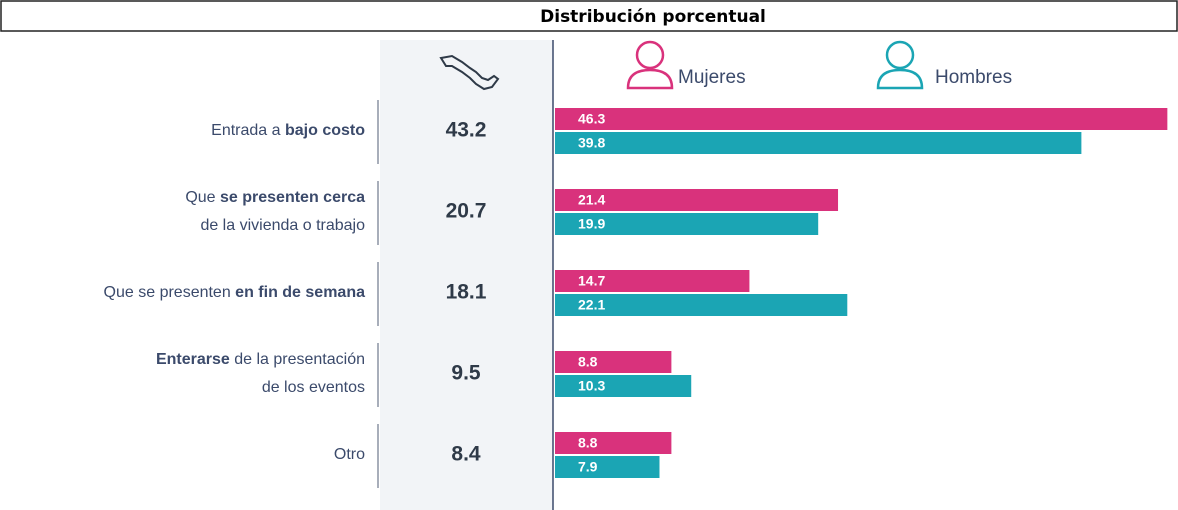  I want to click on category-label: Entrada a bajo costo, so click(288, 130).